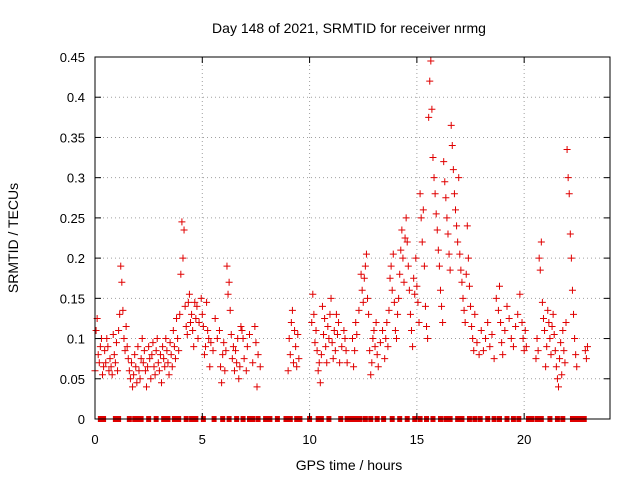 The image size is (640, 480). I want to click on y-tick-label: 0.3, so click(76, 178).